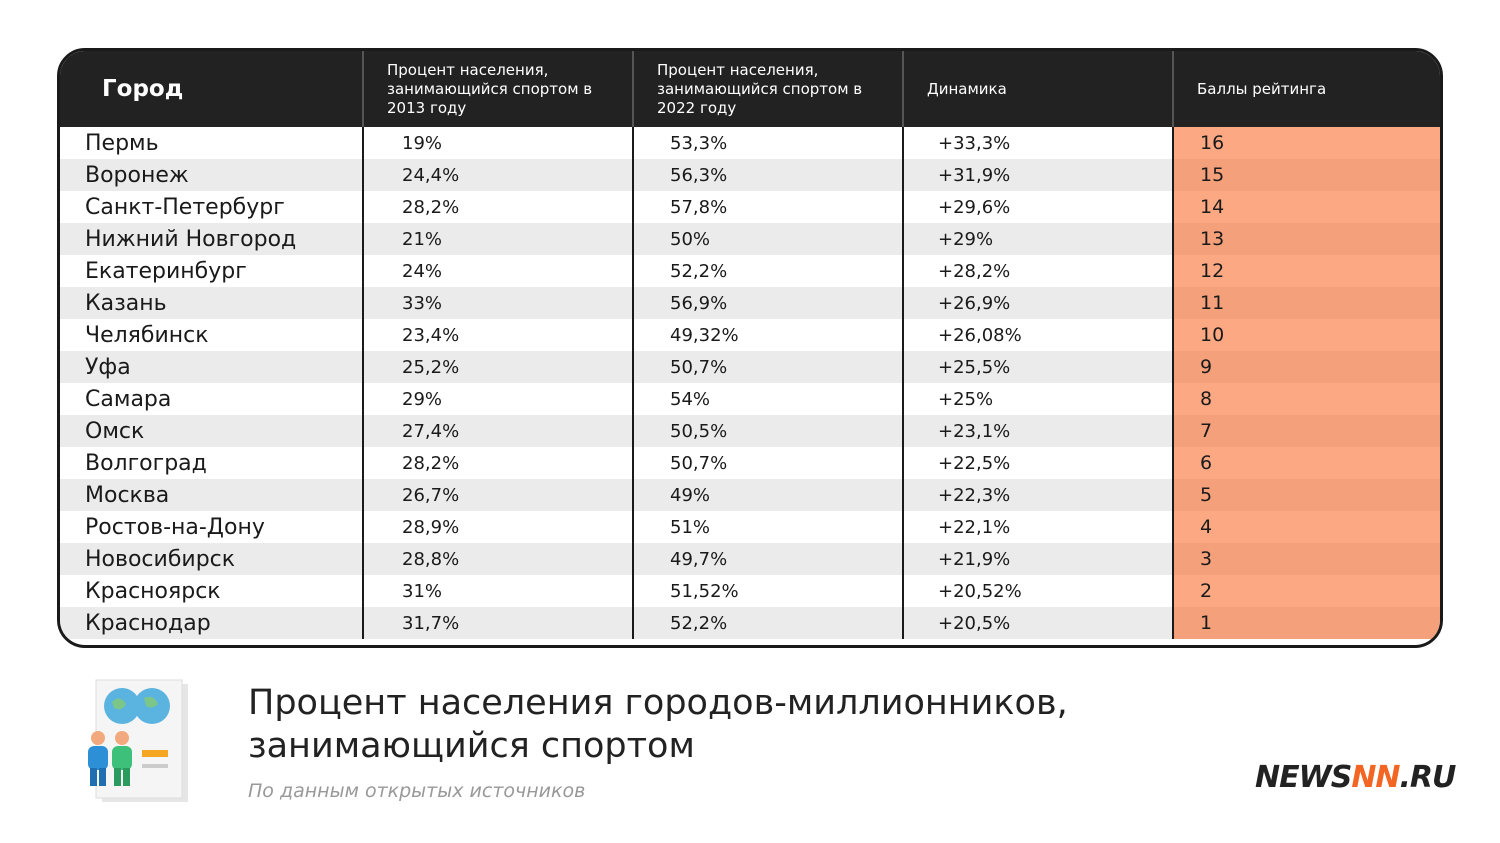 This screenshot has width=1500, height=843. What do you see at coordinates (212, 431) in the screenshot?
I see `table-cell: Омск` at bounding box center [212, 431].